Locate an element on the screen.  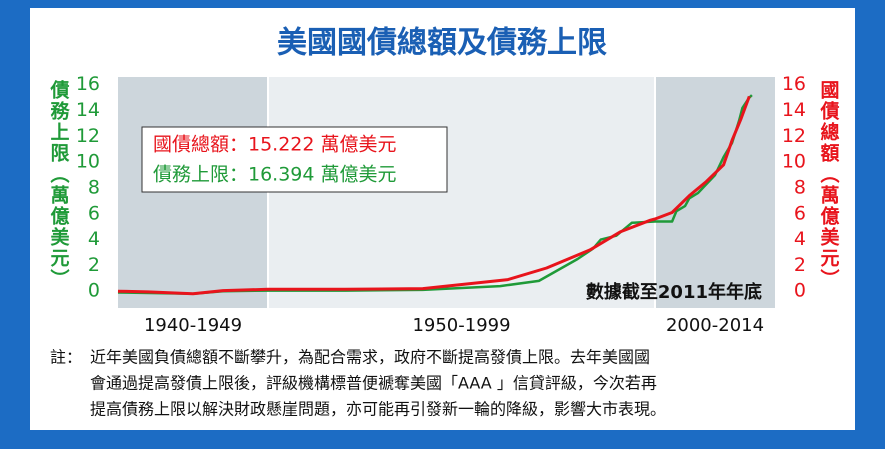
y-tick-label: 8 is located at coordinates (94, 187).